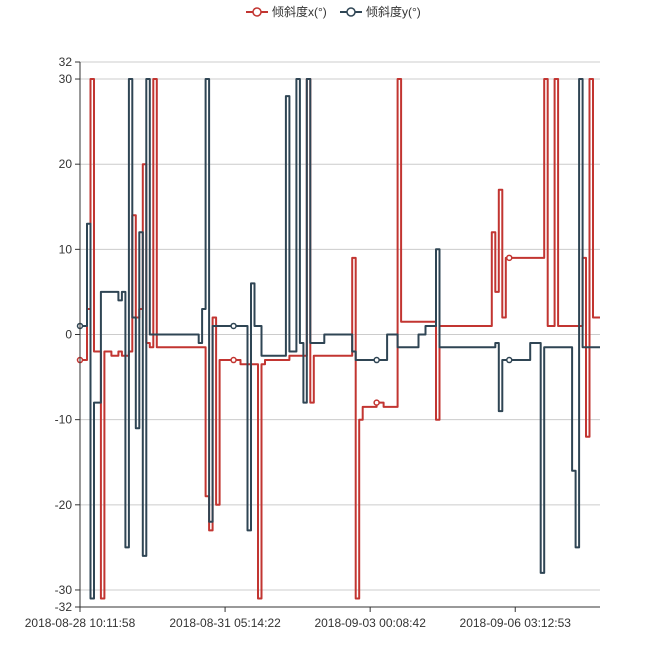 The height and width of the screenshot is (668, 668). Describe the element at coordinates (68, 335) in the screenshot. I see `y-tick-label: 0` at that location.